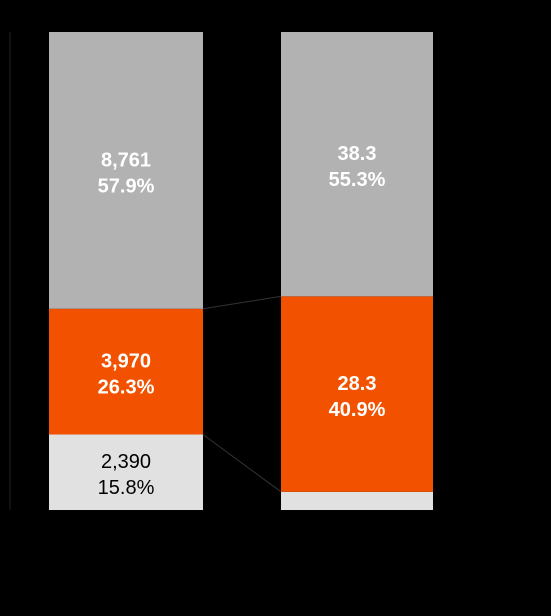 The image size is (551, 616). I want to click on bar-2-top-percent-label: 55.3%, so click(357, 180).